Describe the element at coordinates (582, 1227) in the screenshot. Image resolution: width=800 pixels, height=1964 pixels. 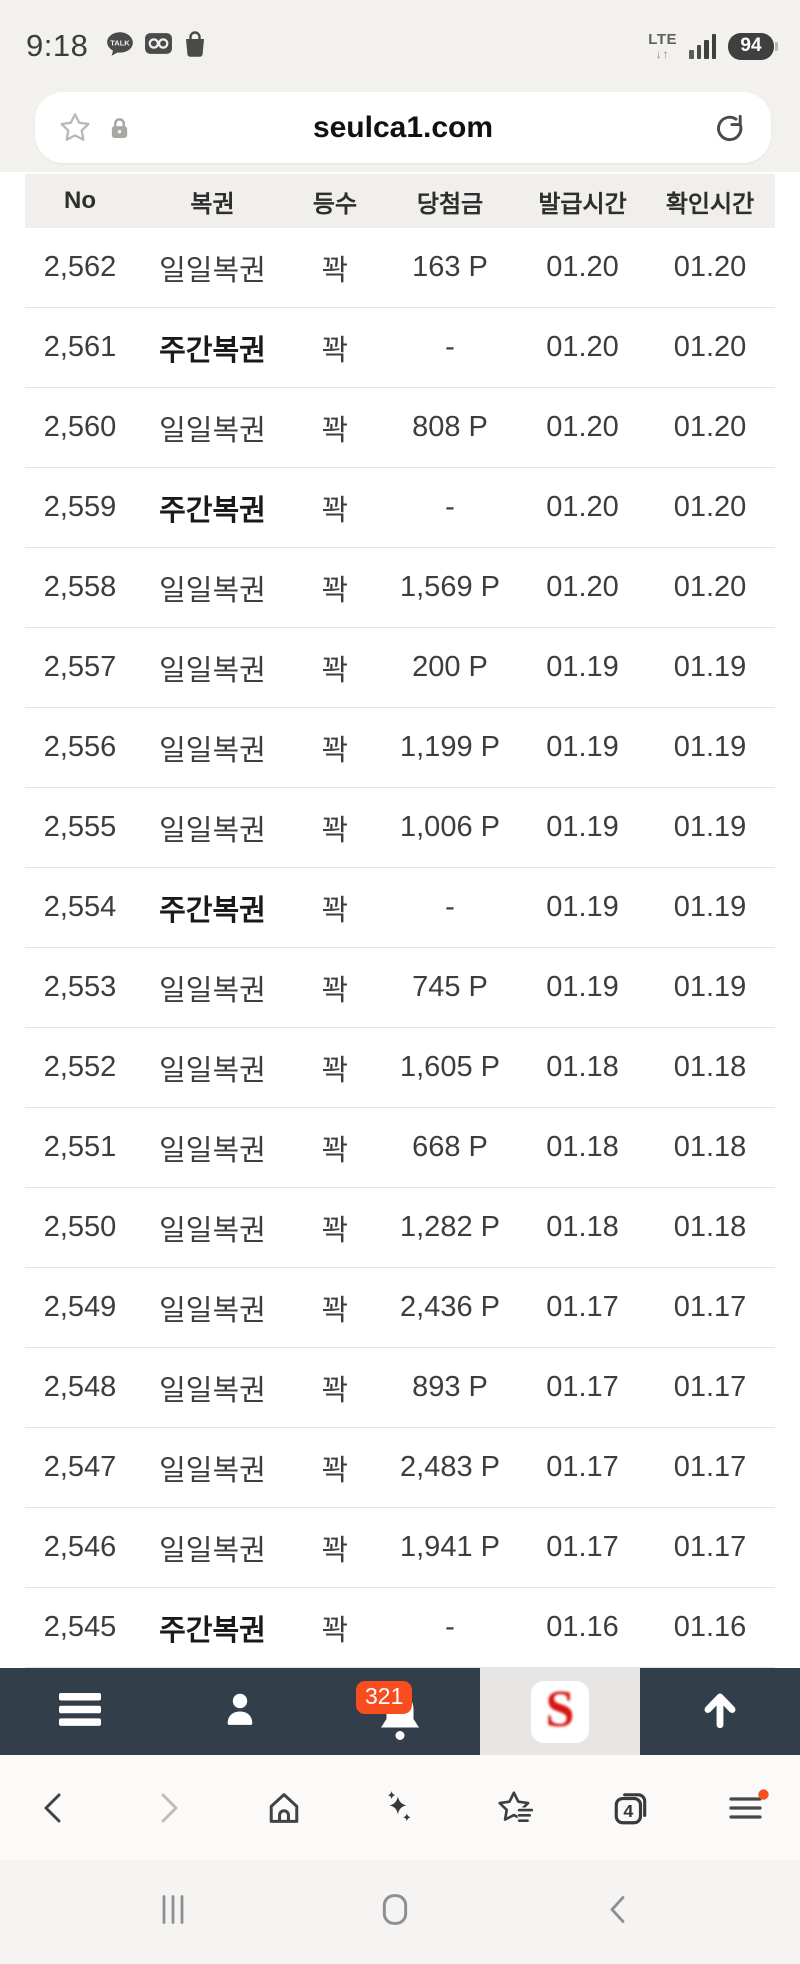
I see `cell-issued-time: 01.18` at that location.